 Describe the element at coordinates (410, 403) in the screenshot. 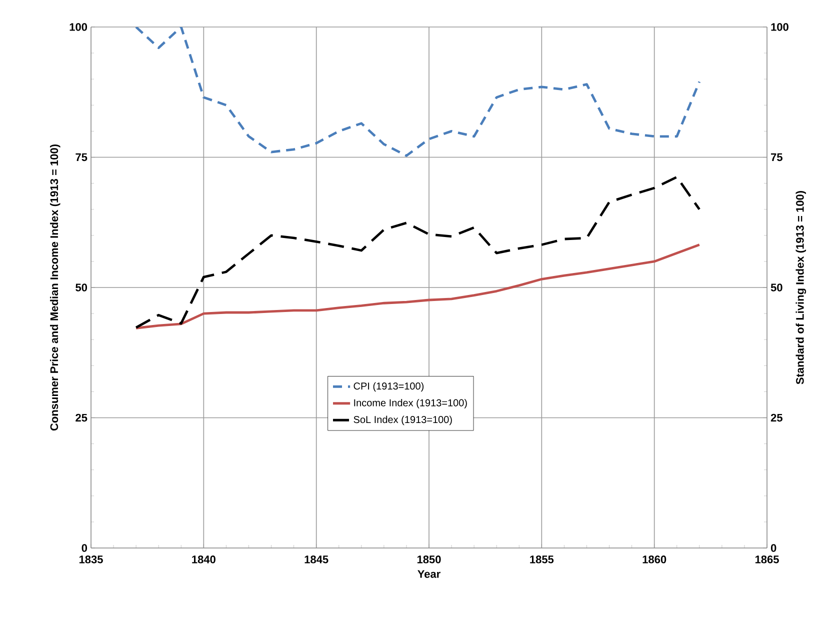

I see `legend-label: Income Index (1913=100)` at that location.